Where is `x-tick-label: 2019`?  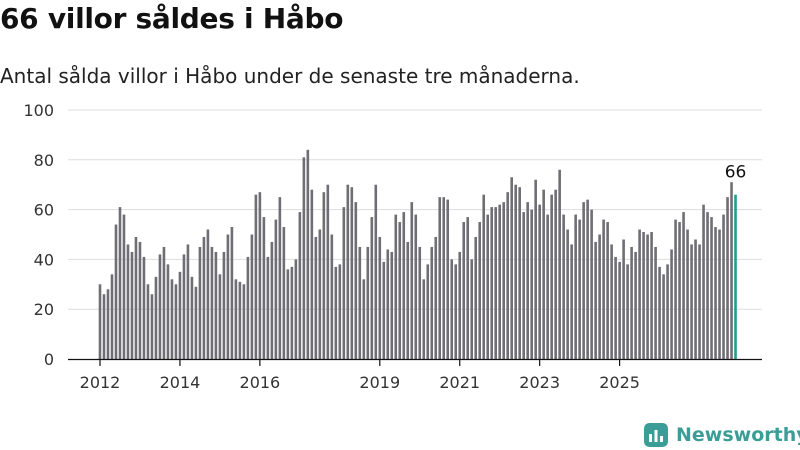
x-tick-label: 2019 is located at coordinates (379, 382).